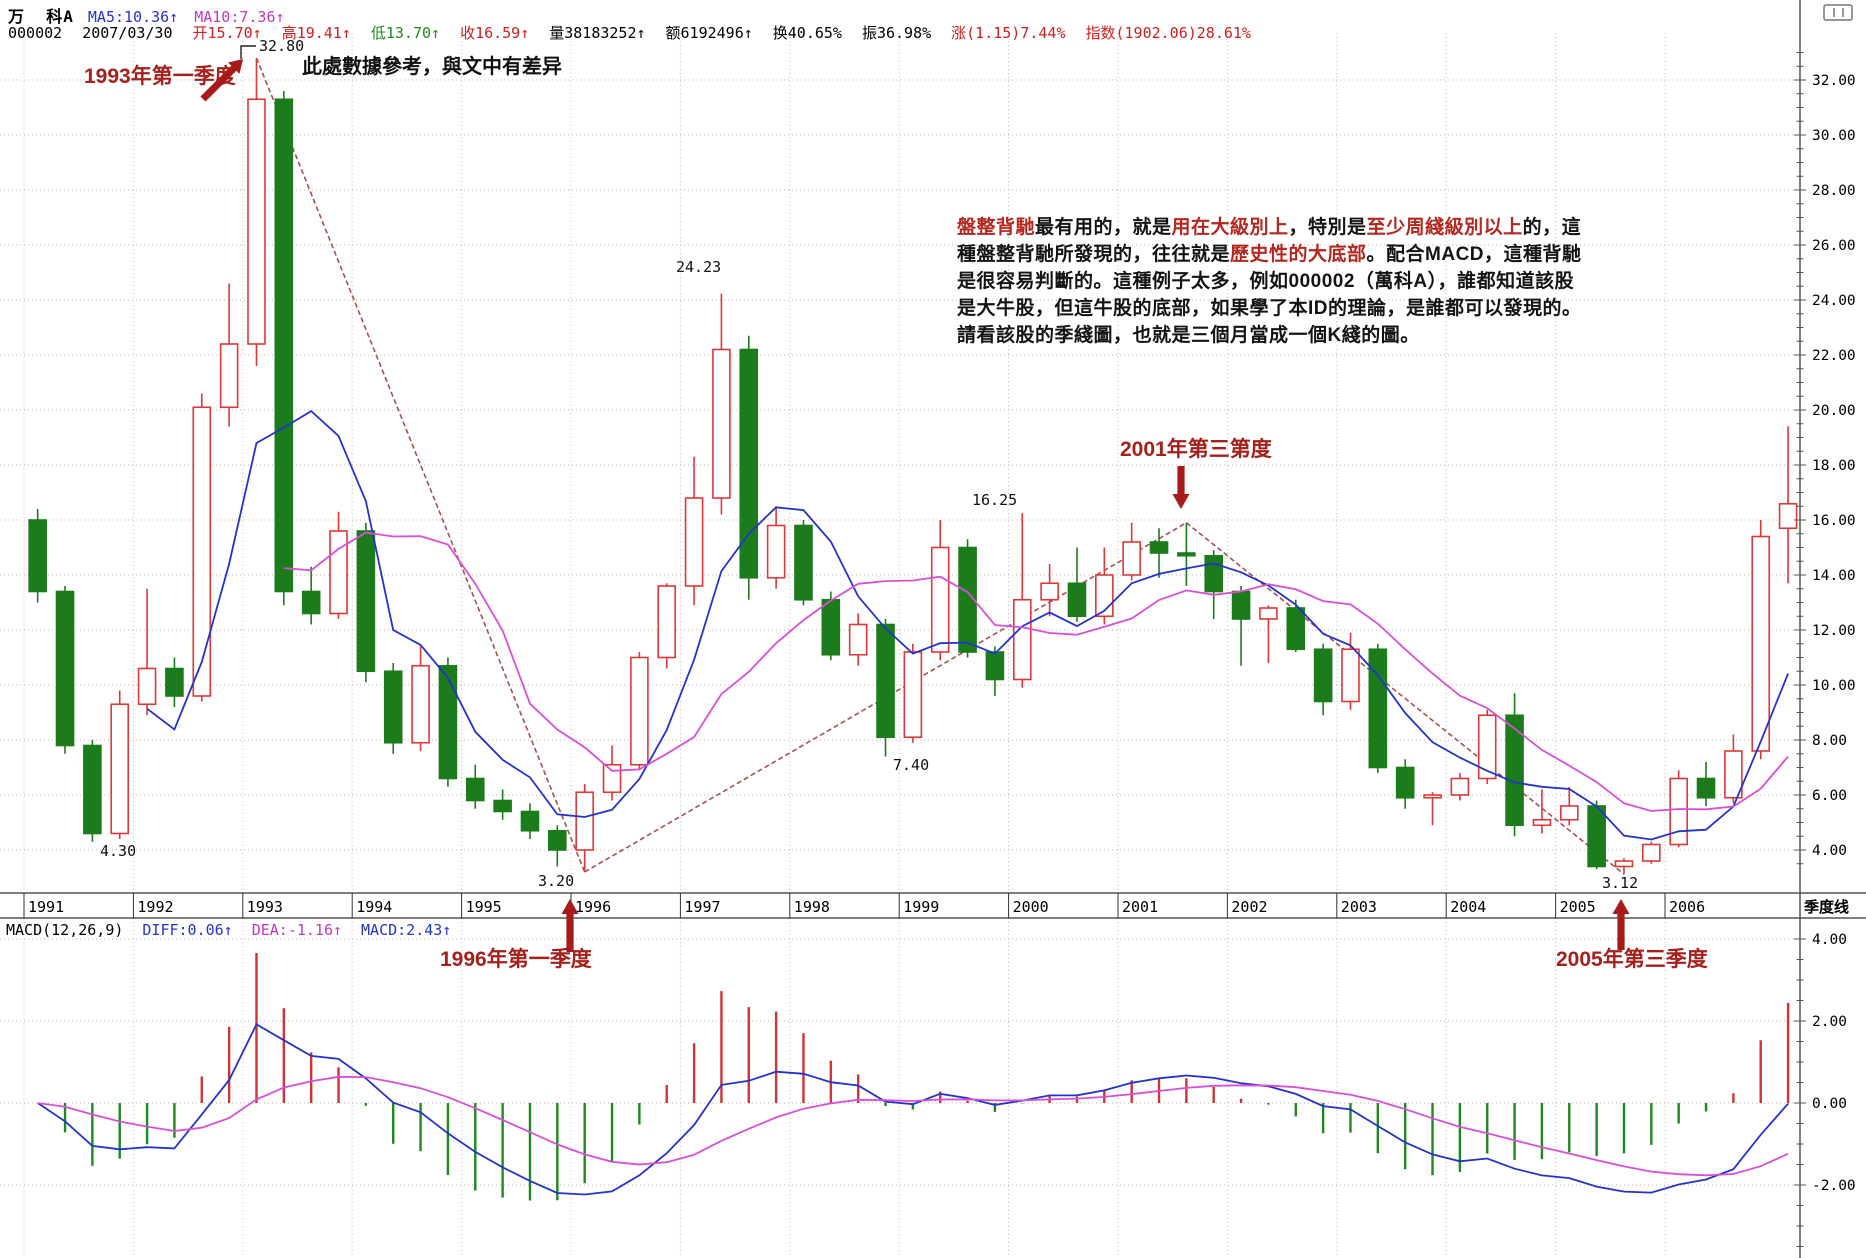 The image size is (1866, 1258). Describe the element at coordinates (374, 907) in the screenshot. I see `year-label: 1994` at that location.